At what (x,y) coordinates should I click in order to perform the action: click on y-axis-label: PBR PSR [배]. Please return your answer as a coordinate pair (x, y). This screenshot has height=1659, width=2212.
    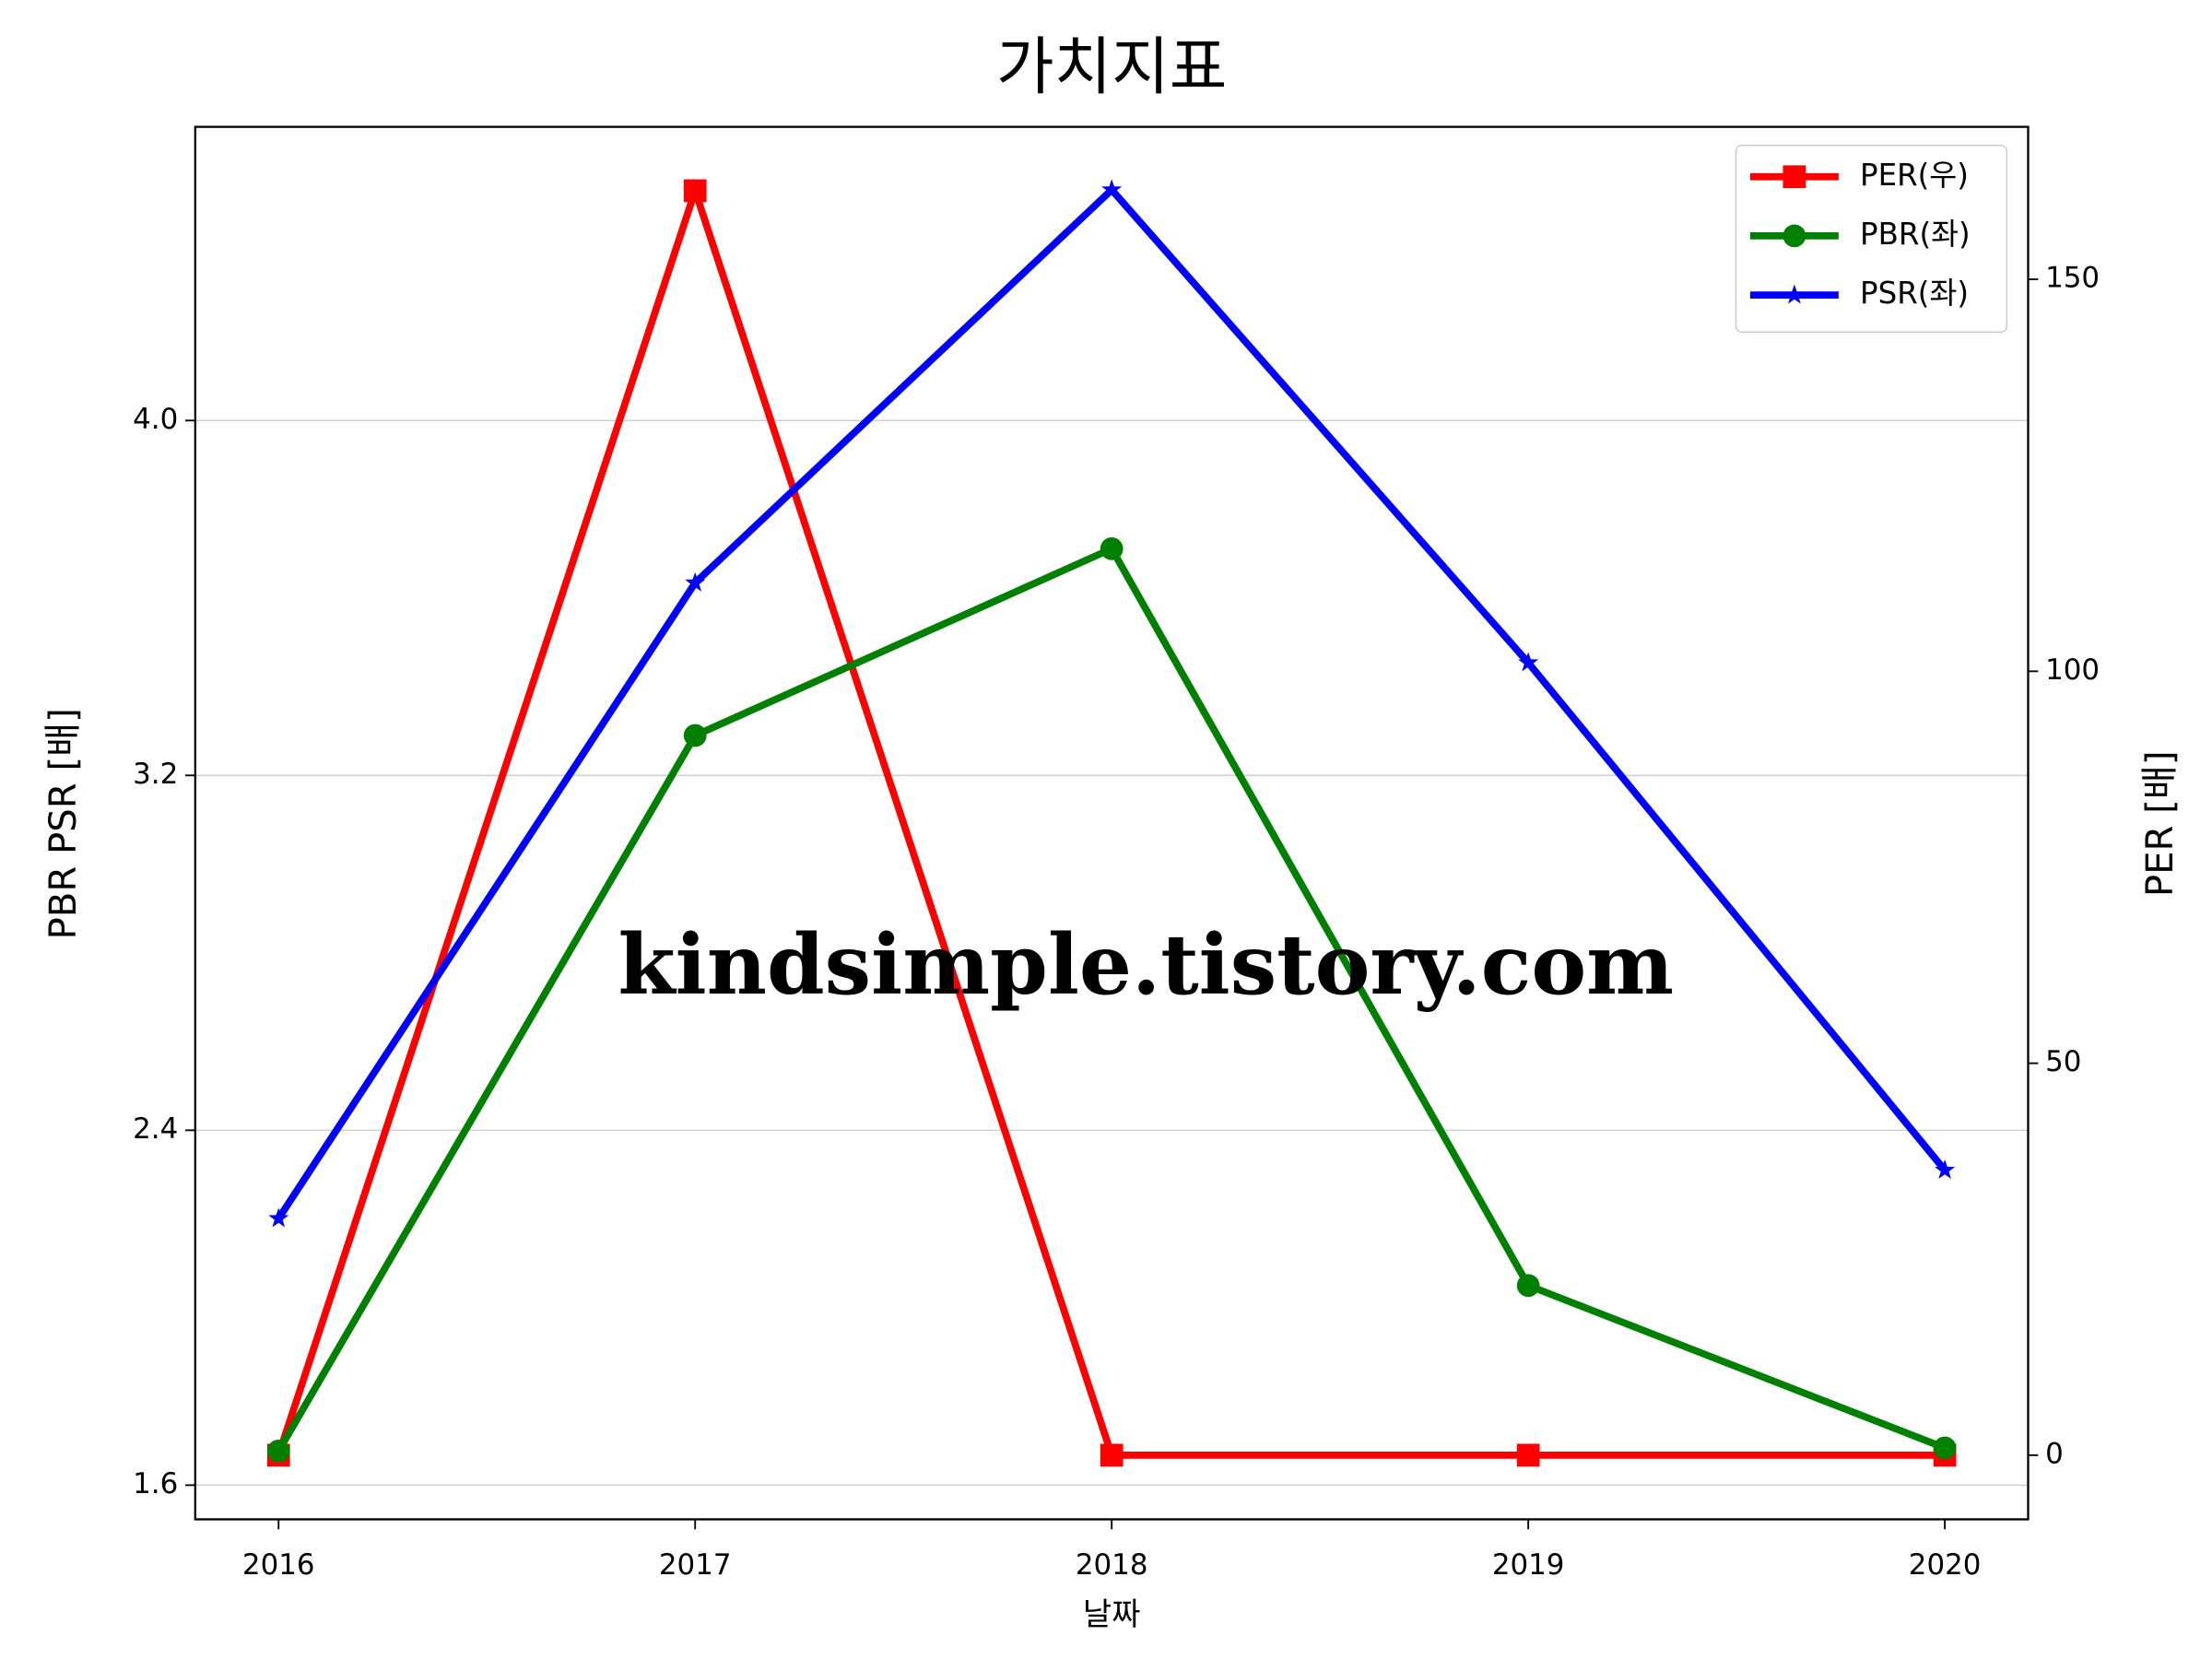
    Looking at the image, I should click on (63, 823).